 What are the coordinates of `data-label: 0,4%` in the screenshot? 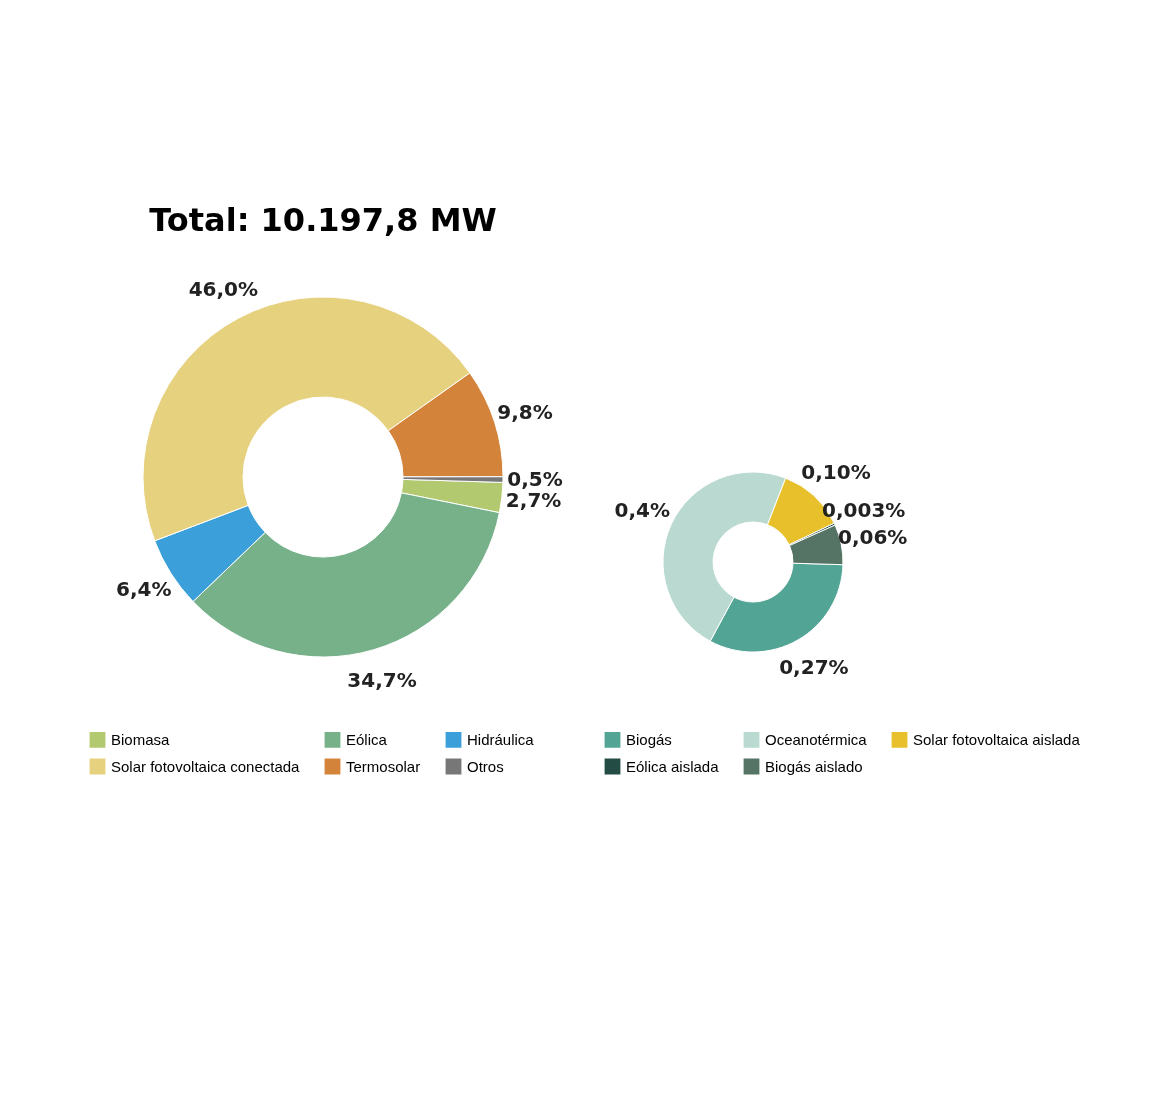 It's located at (642, 509).